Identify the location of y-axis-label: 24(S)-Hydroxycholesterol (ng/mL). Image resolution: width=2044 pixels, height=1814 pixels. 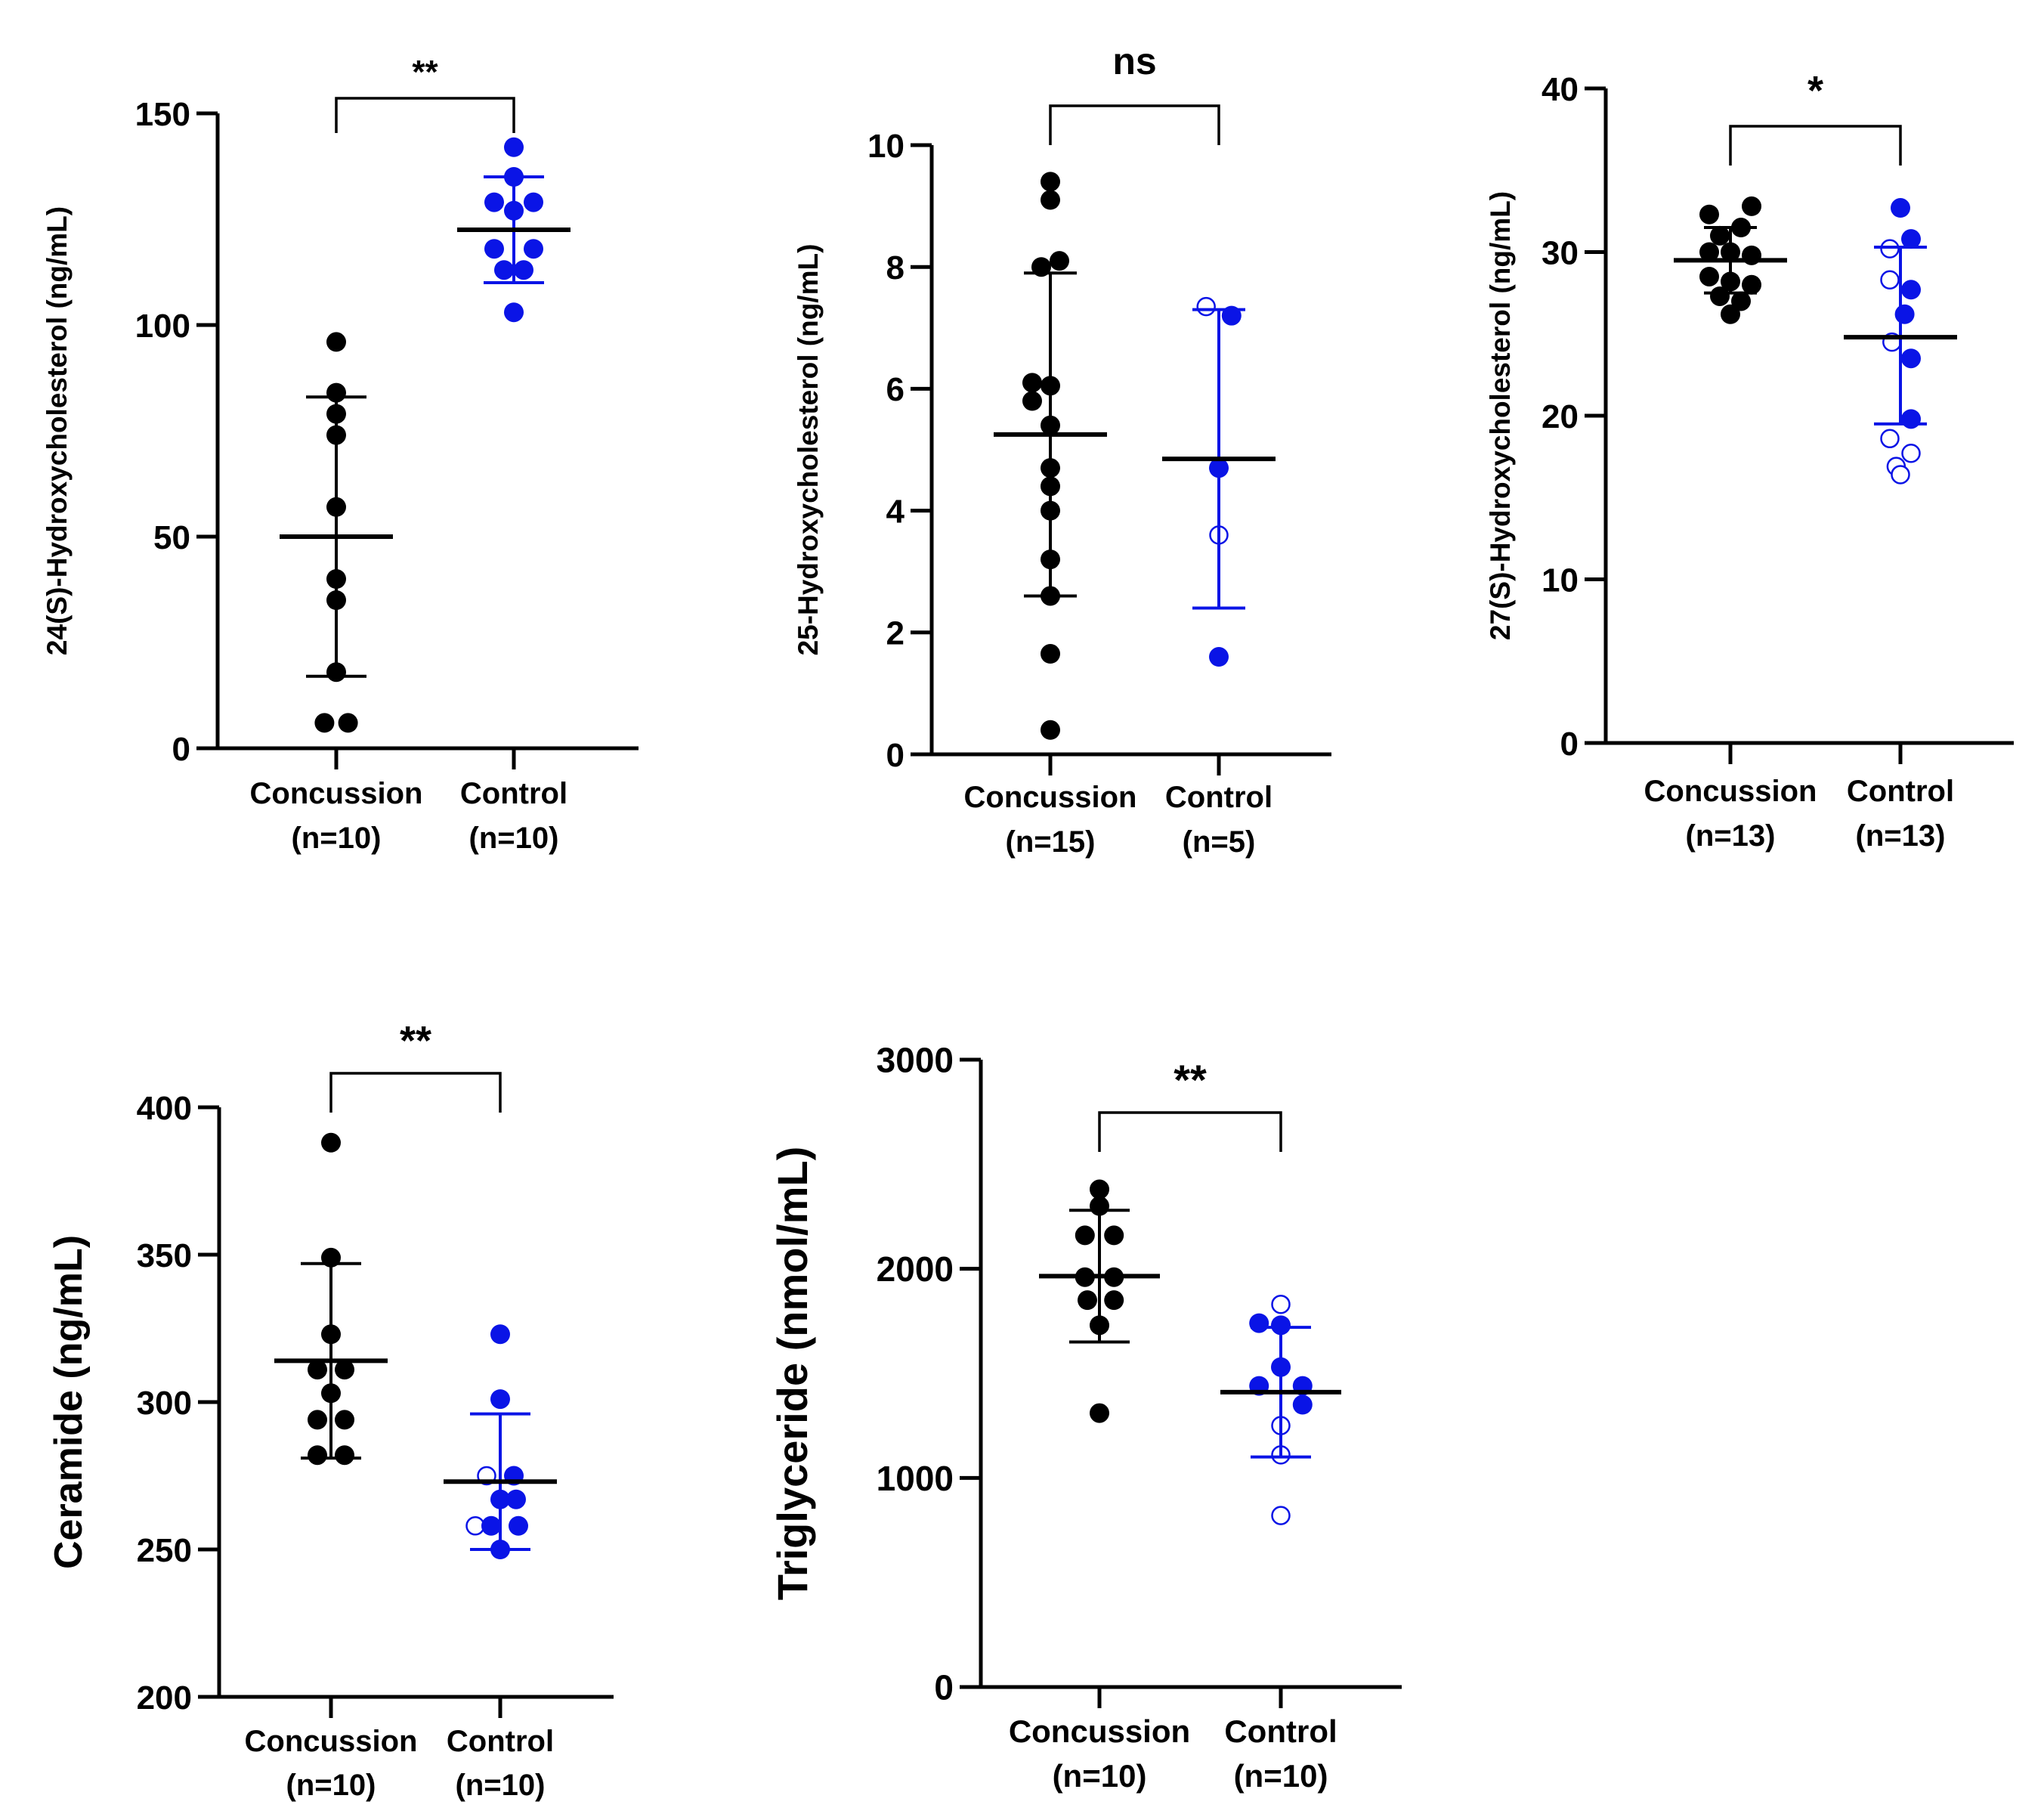
(57, 430).